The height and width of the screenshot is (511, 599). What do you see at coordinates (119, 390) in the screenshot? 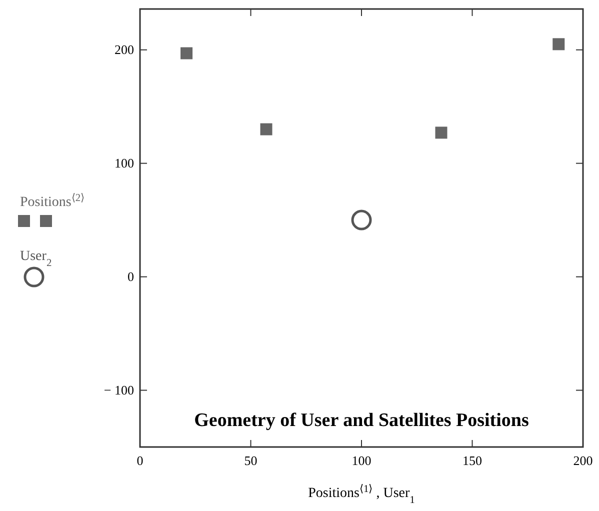
I see `y-tick-label: − 100` at bounding box center [119, 390].